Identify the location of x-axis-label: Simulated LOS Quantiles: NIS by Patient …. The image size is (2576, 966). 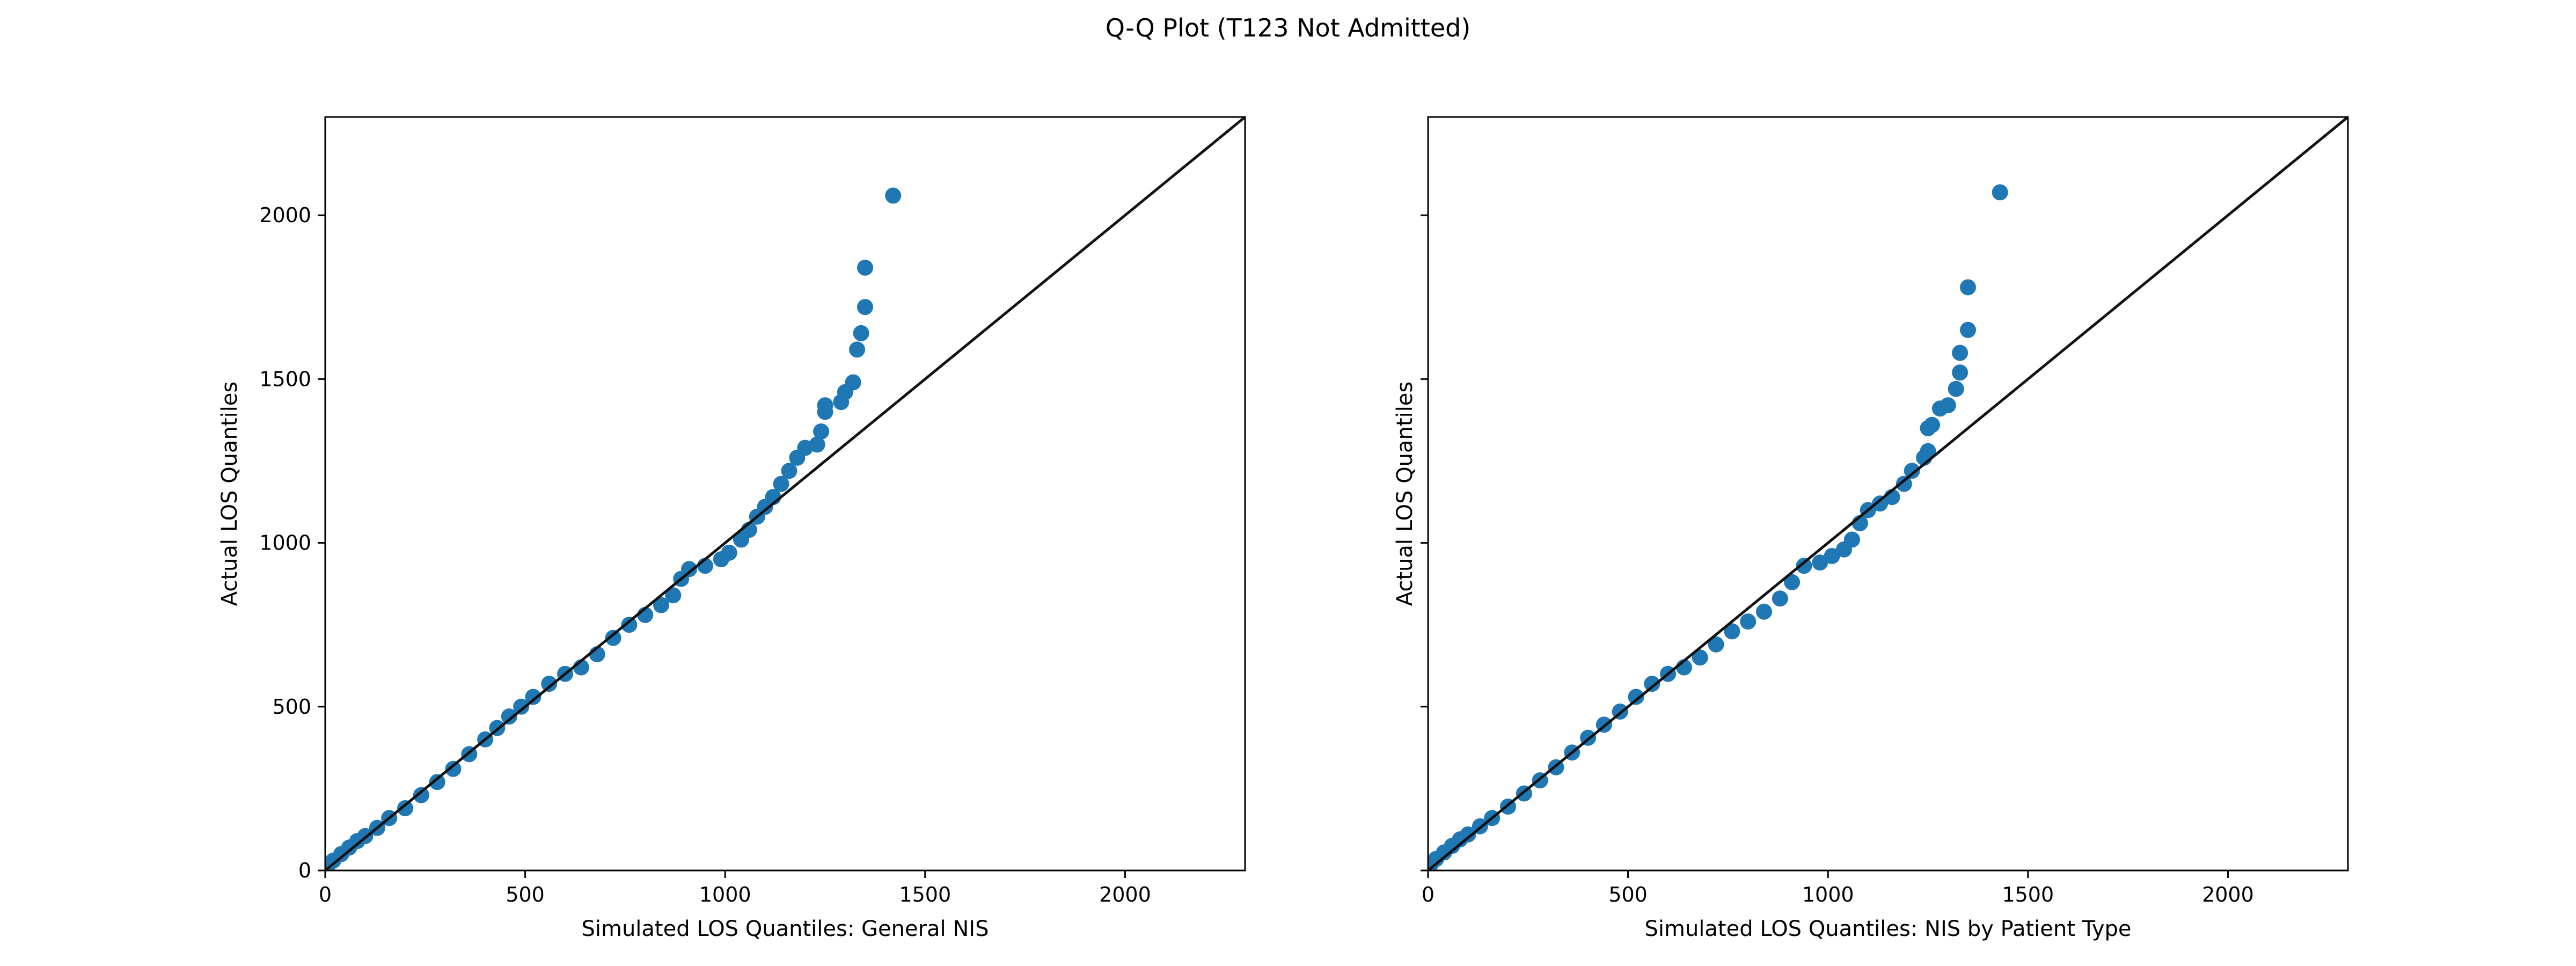
(1887, 929).